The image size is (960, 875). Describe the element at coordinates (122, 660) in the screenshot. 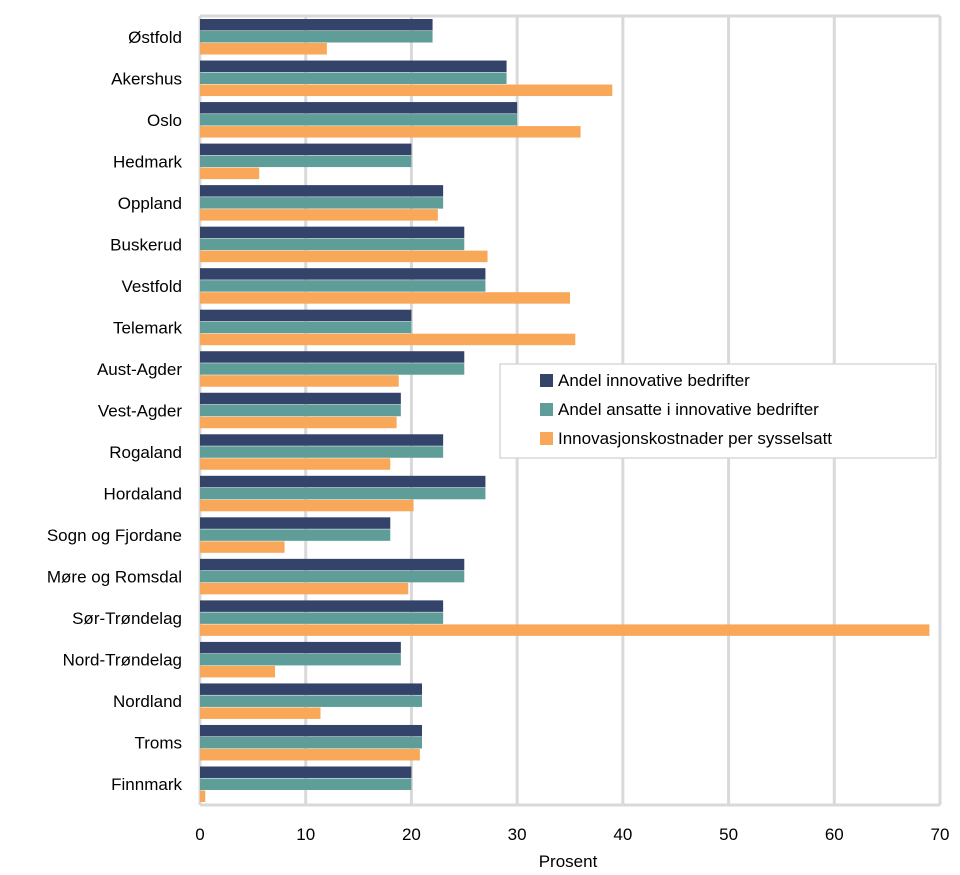

I see `category-label: Nord-Trøndelag` at that location.